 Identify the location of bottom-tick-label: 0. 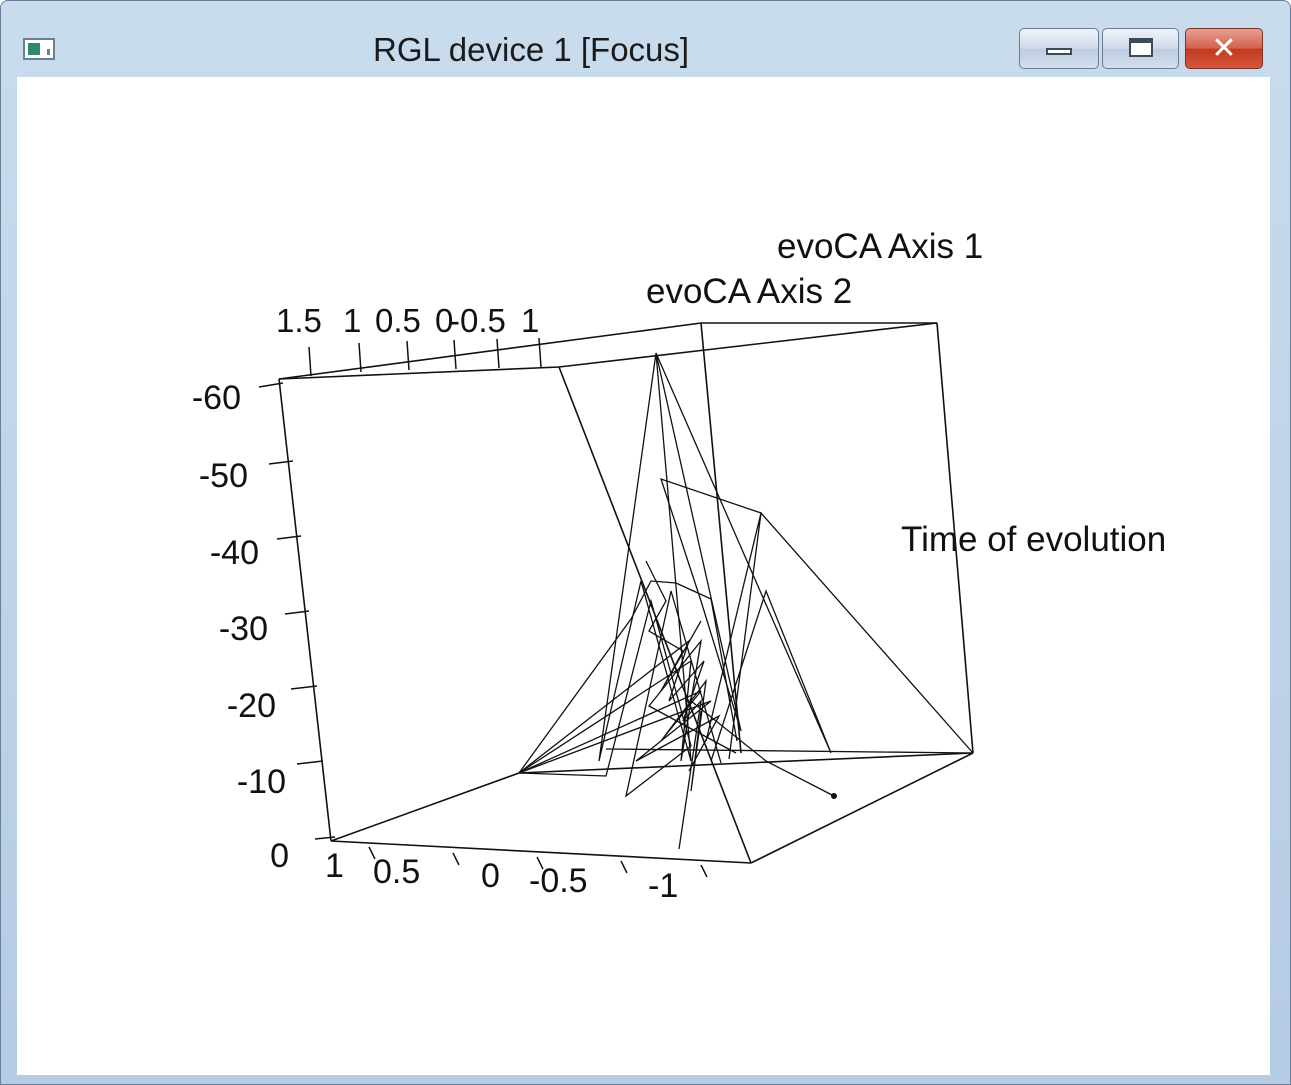
(490, 876).